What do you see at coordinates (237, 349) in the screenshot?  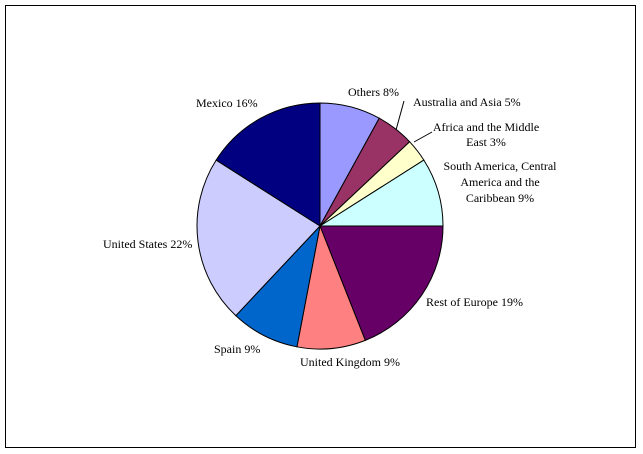 I see `data-label-spain: Spain 9%` at bounding box center [237, 349].